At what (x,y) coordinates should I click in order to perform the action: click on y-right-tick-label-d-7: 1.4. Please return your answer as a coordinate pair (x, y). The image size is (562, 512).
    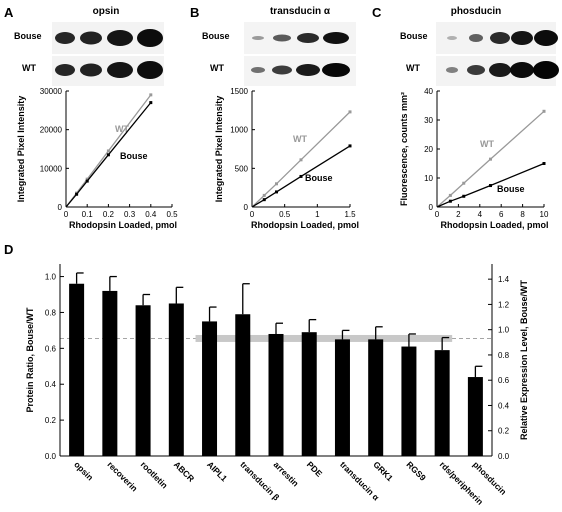
    Looking at the image, I should click on (504, 279).